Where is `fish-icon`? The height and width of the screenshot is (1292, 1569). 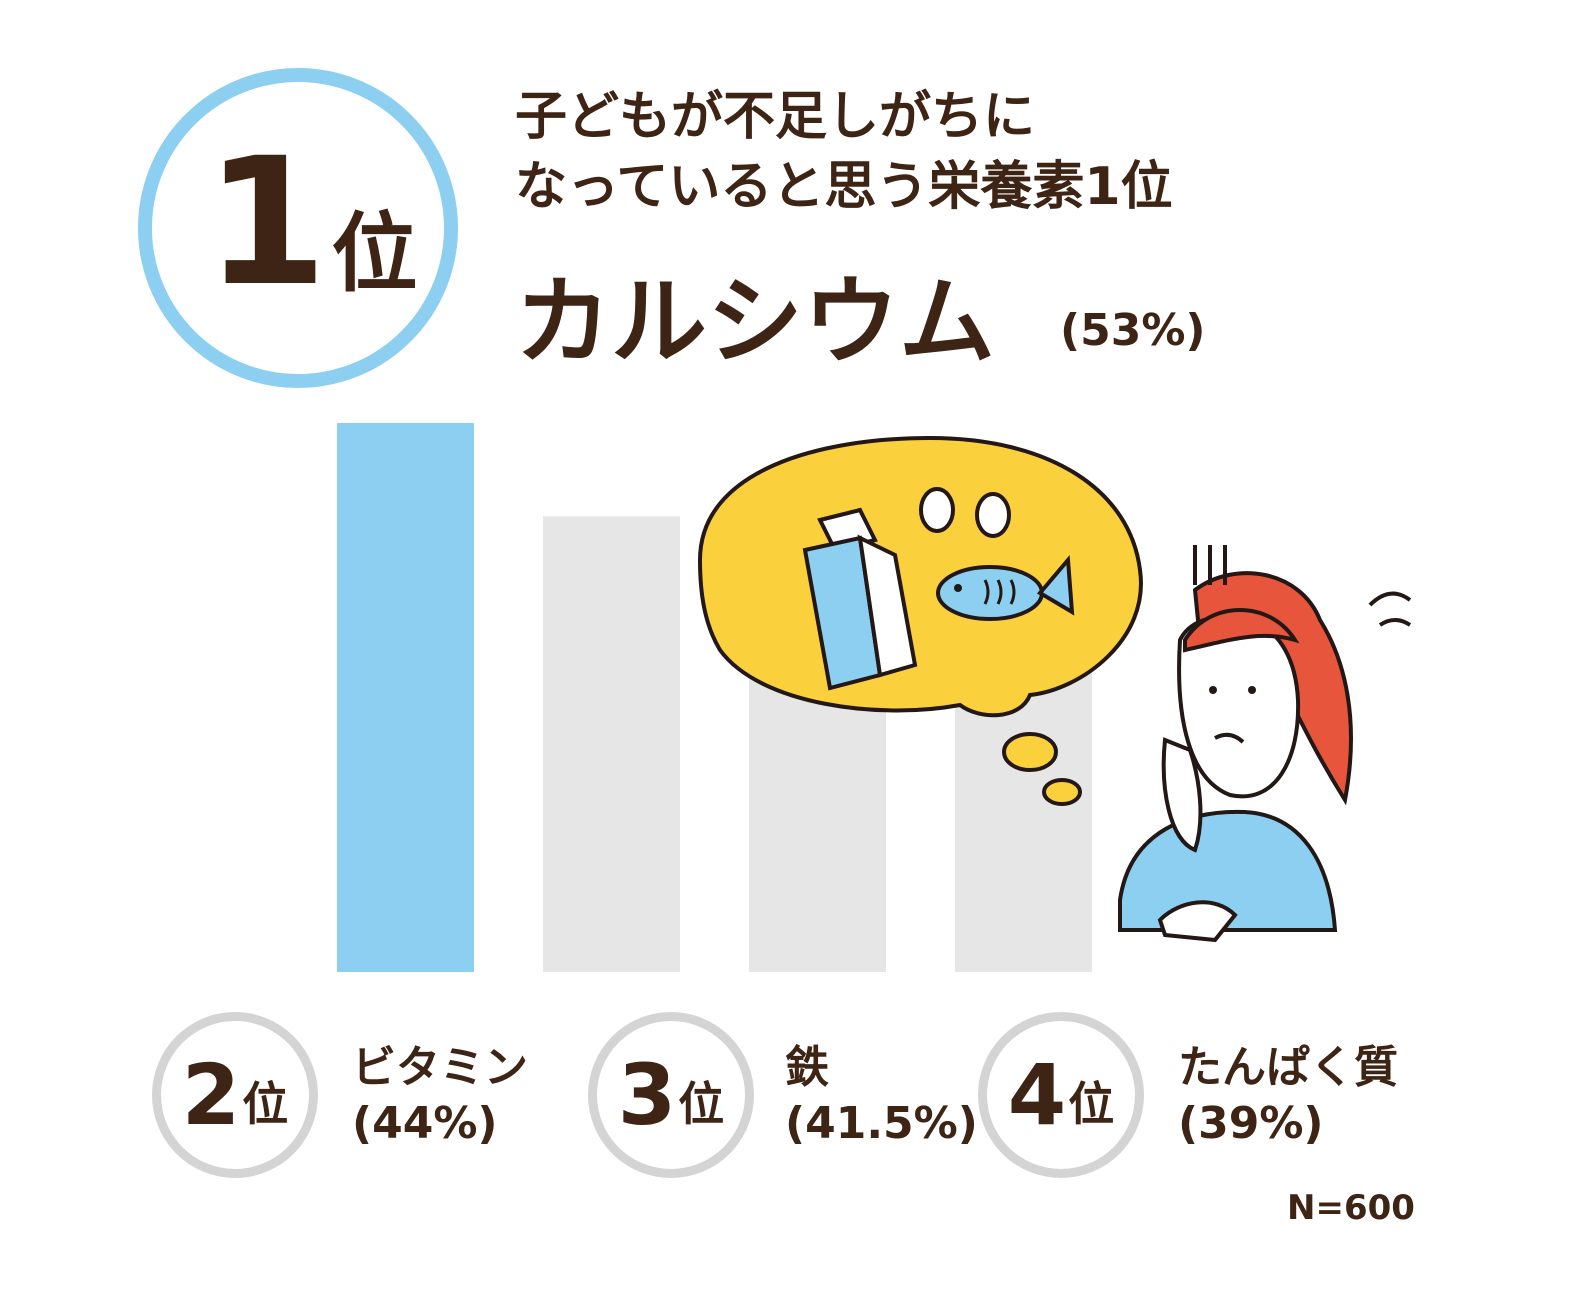 fish-icon is located at coordinates (1005, 587).